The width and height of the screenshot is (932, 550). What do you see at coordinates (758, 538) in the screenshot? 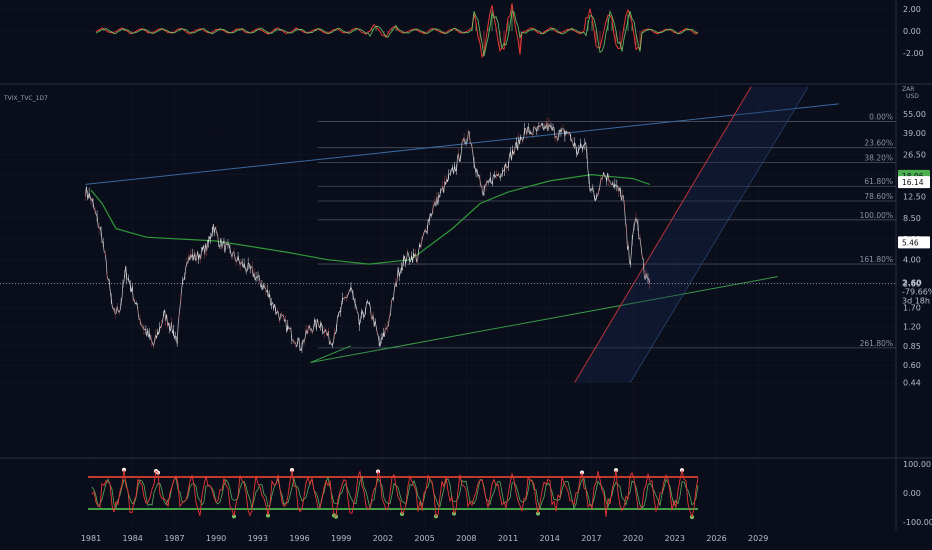
I see `time-tick-label: 2029` at bounding box center [758, 538].